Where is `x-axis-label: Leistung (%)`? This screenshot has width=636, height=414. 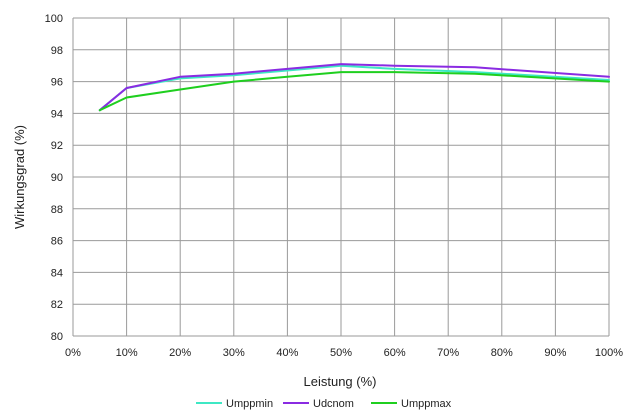
x-axis-label: Leistung (%) is located at coordinates (340, 381).